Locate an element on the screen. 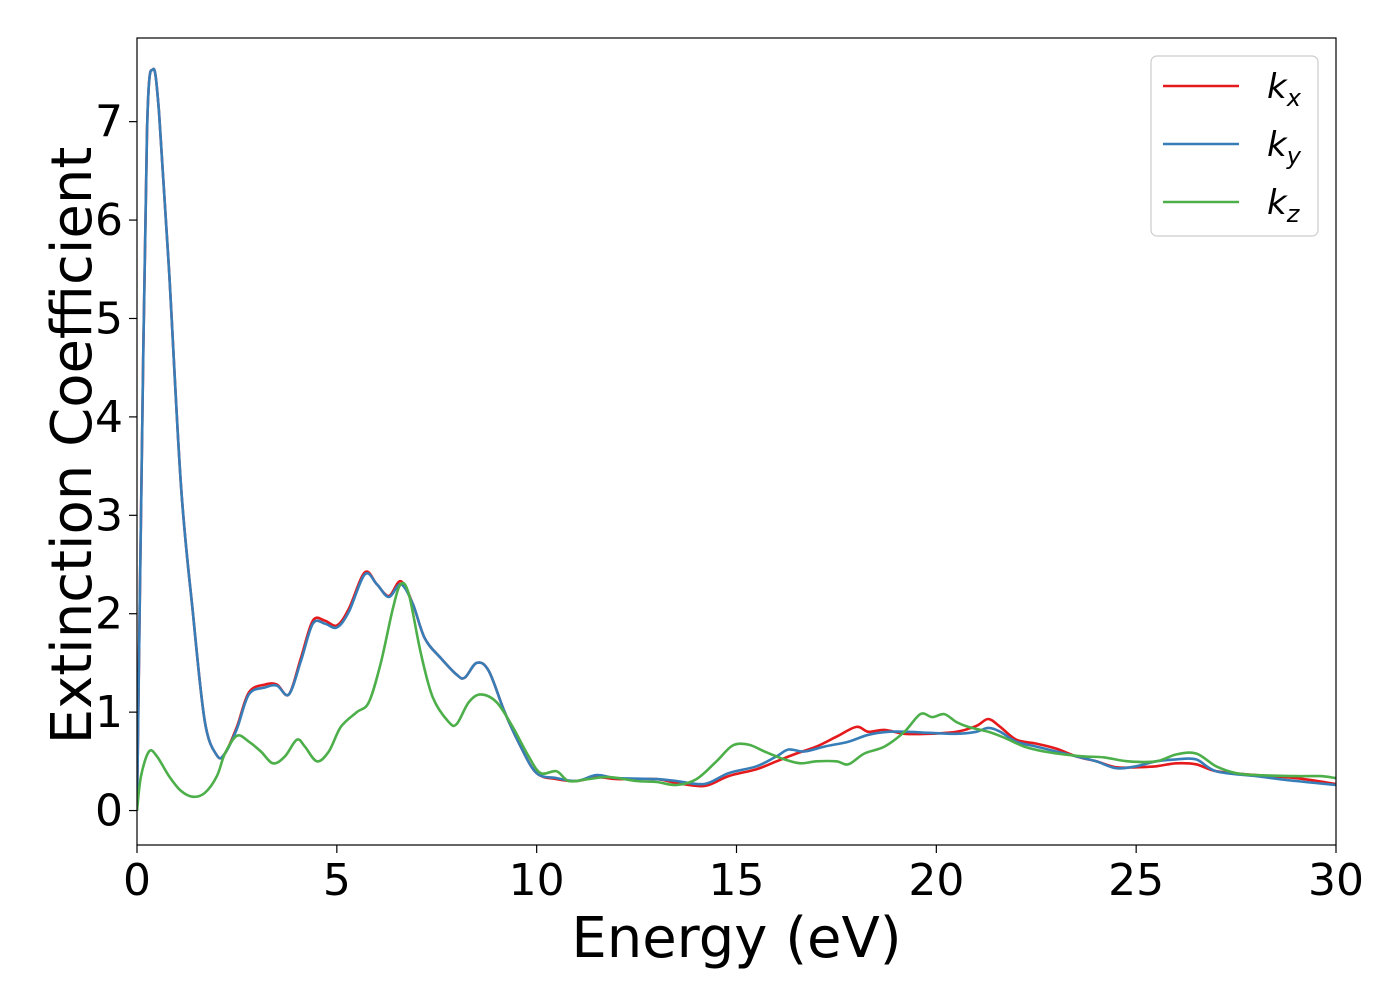 Image resolution: width=1400 pixels, height=1000 pixels. legend-label-subscript: x is located at coordinates (1294, 98).